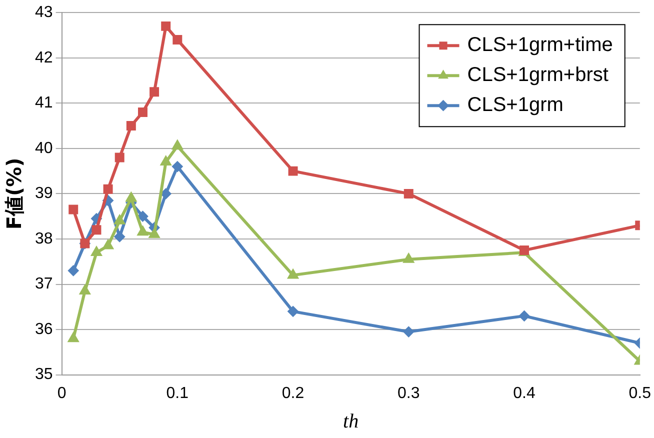 This screenshot has height=438, width=654. What do you see at coordinates (640, 393) in the screenshot?
I see `x-tick-label: 0.5` at bounding box center [640, 393].